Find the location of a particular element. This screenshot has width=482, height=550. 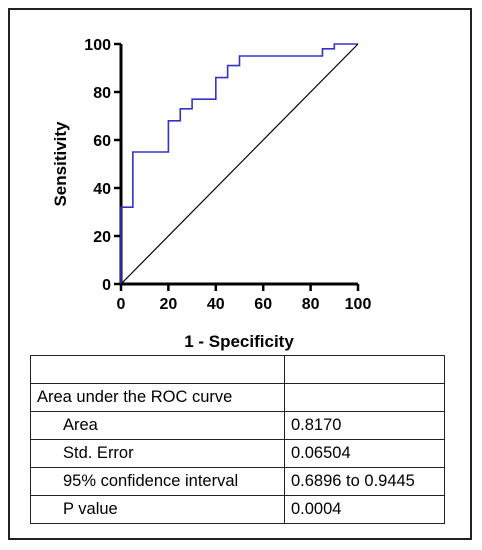

y-tick-label: 0 is located at coordinates (106, 285).